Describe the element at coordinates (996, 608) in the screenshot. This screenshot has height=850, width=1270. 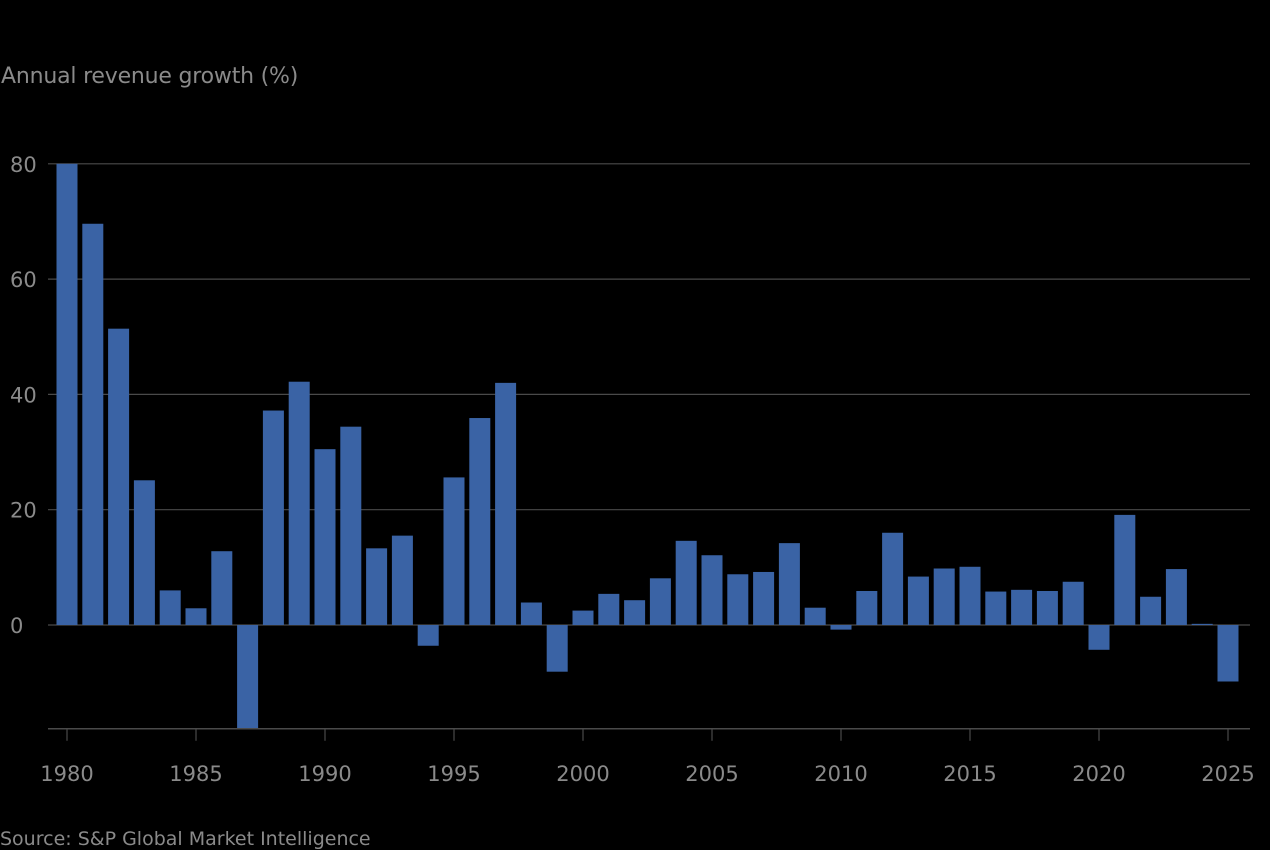
I see `bar-2016` at that location.